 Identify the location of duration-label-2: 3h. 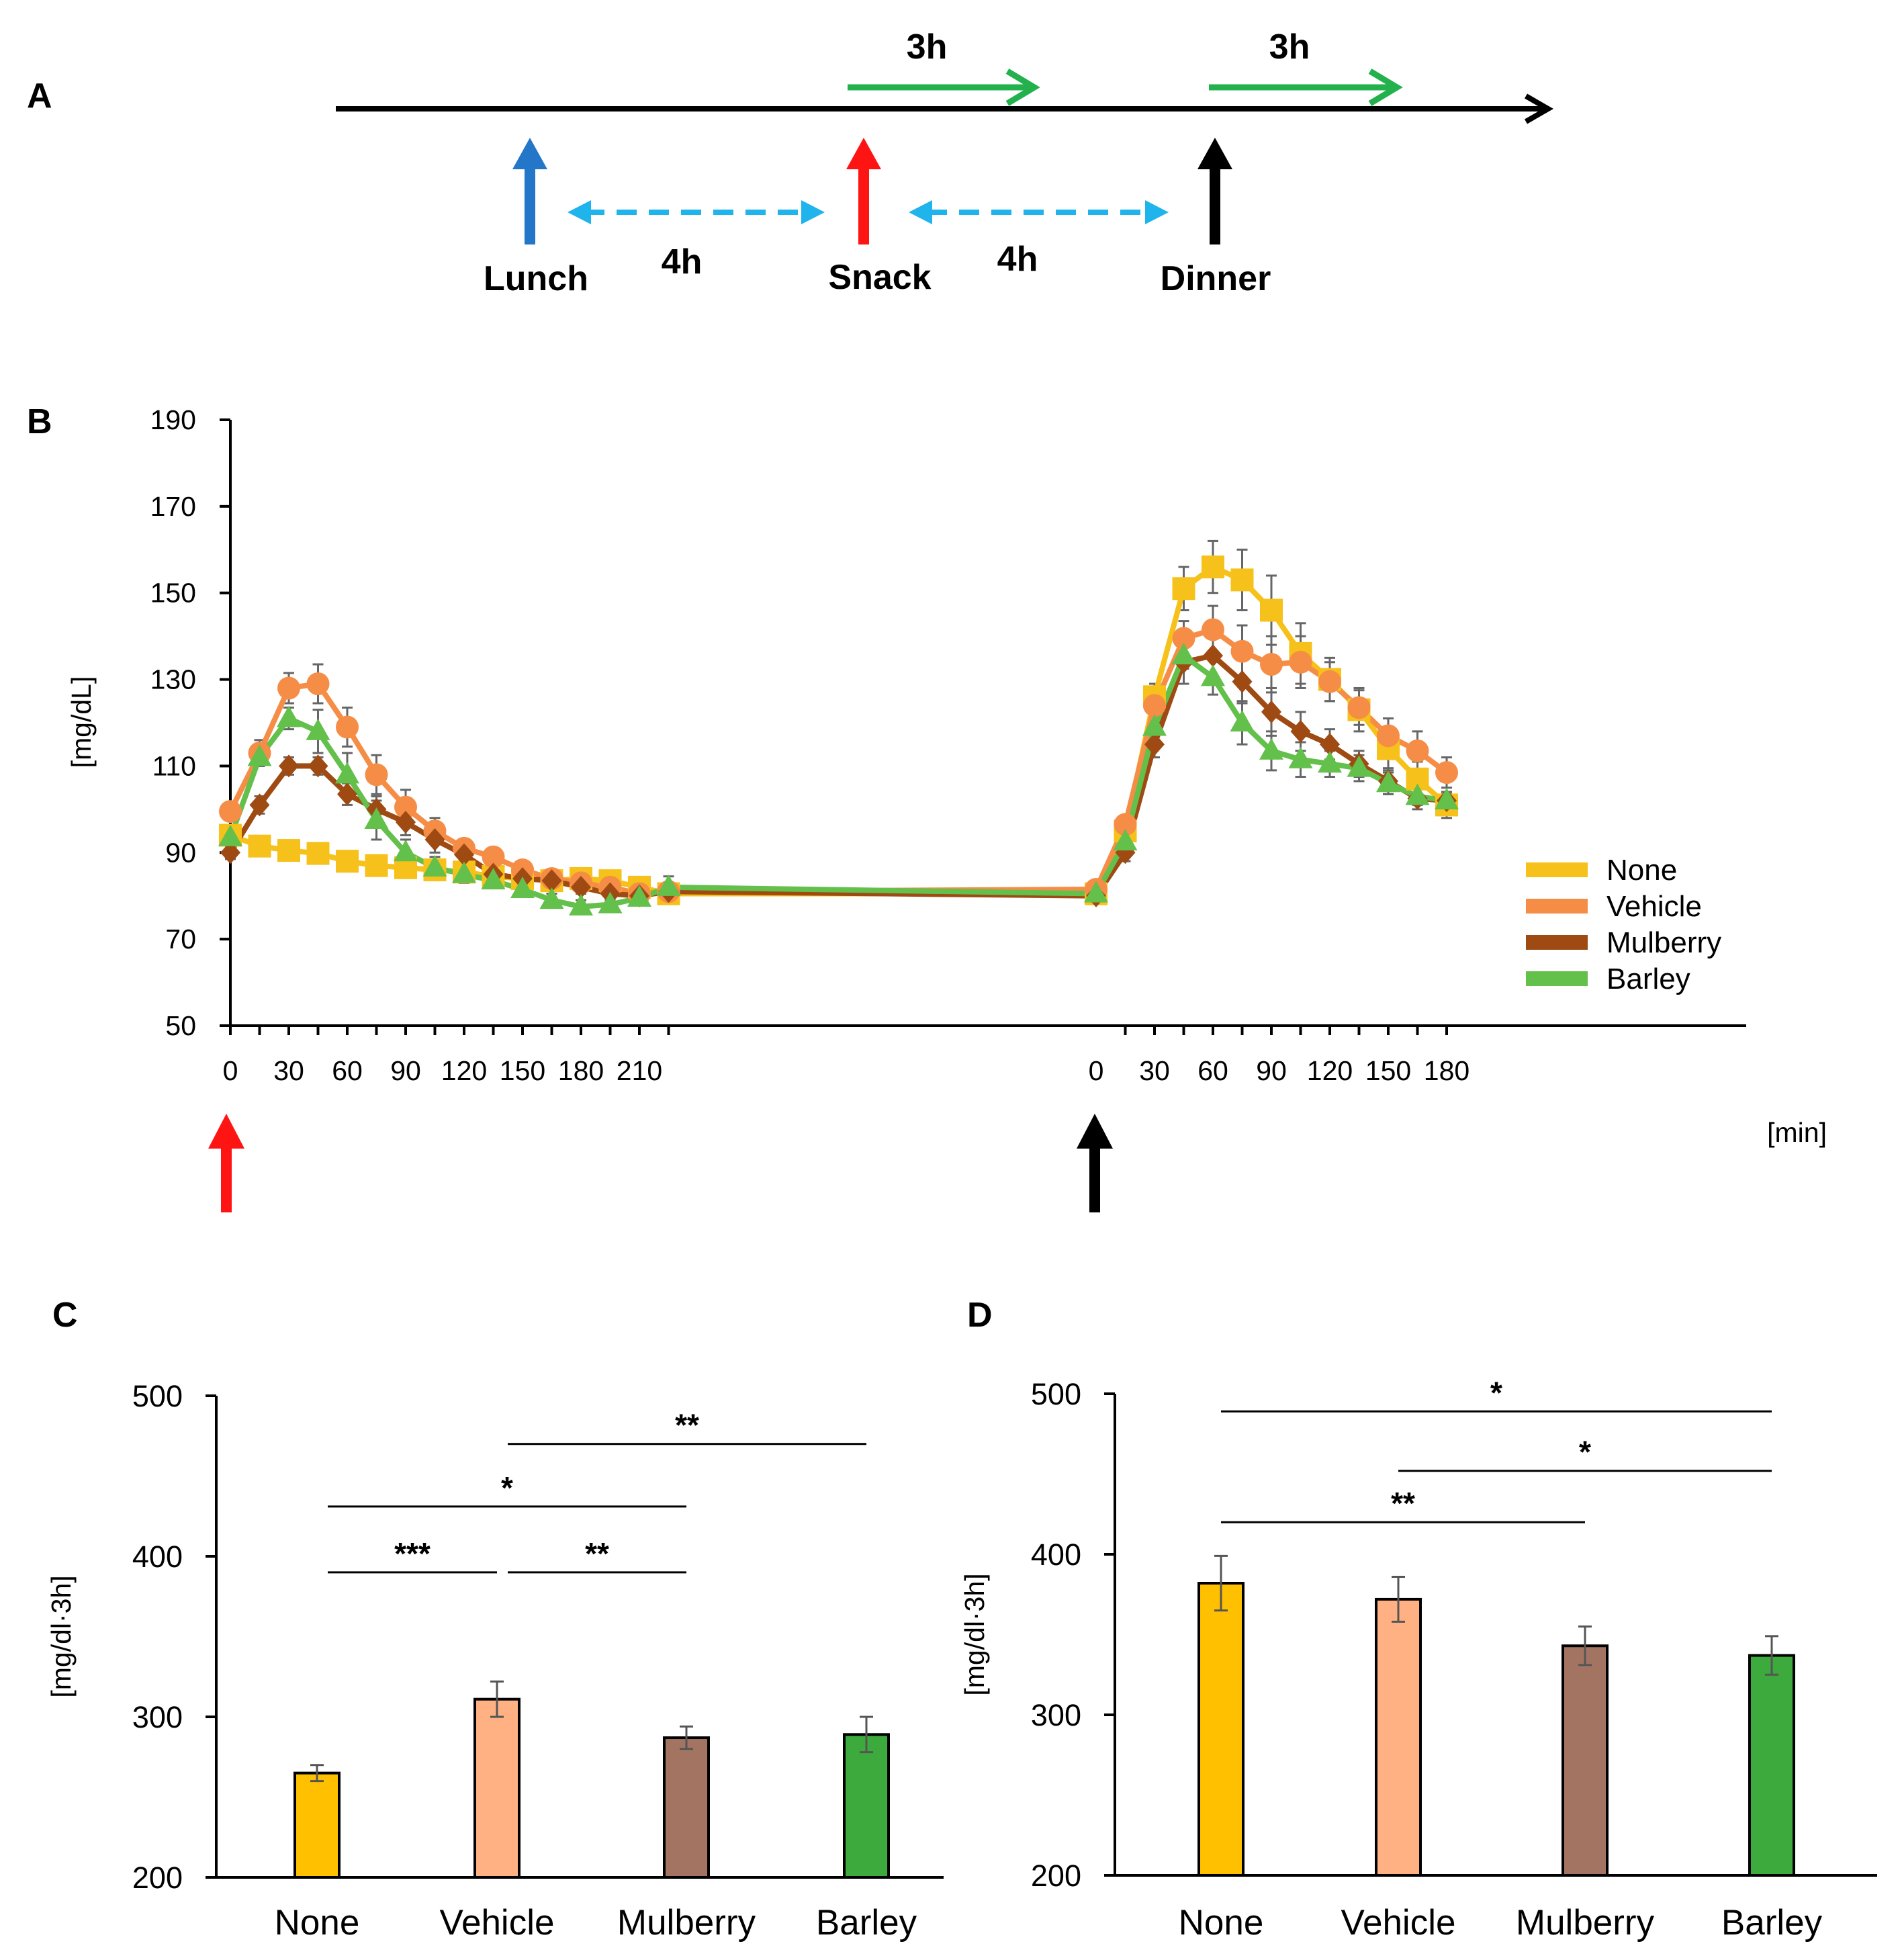
(1289, 47).